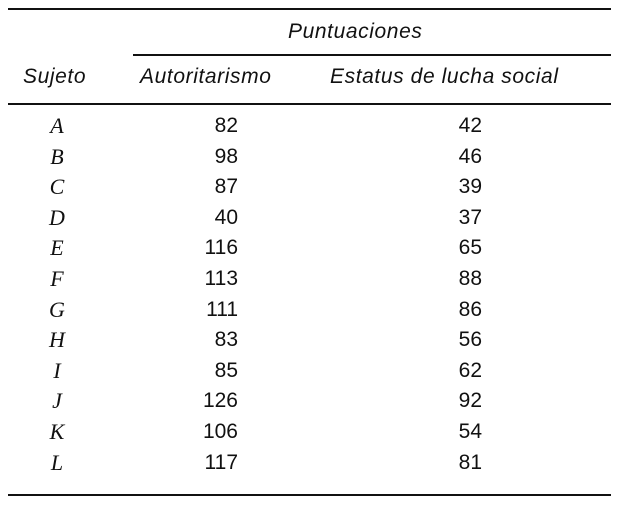 This screenshot has width=619, height=505. What do you see at coordinates (226, 217) in the screenshot?
I see `authoritarianism-cell: 40` at bounding box center [226, 217].